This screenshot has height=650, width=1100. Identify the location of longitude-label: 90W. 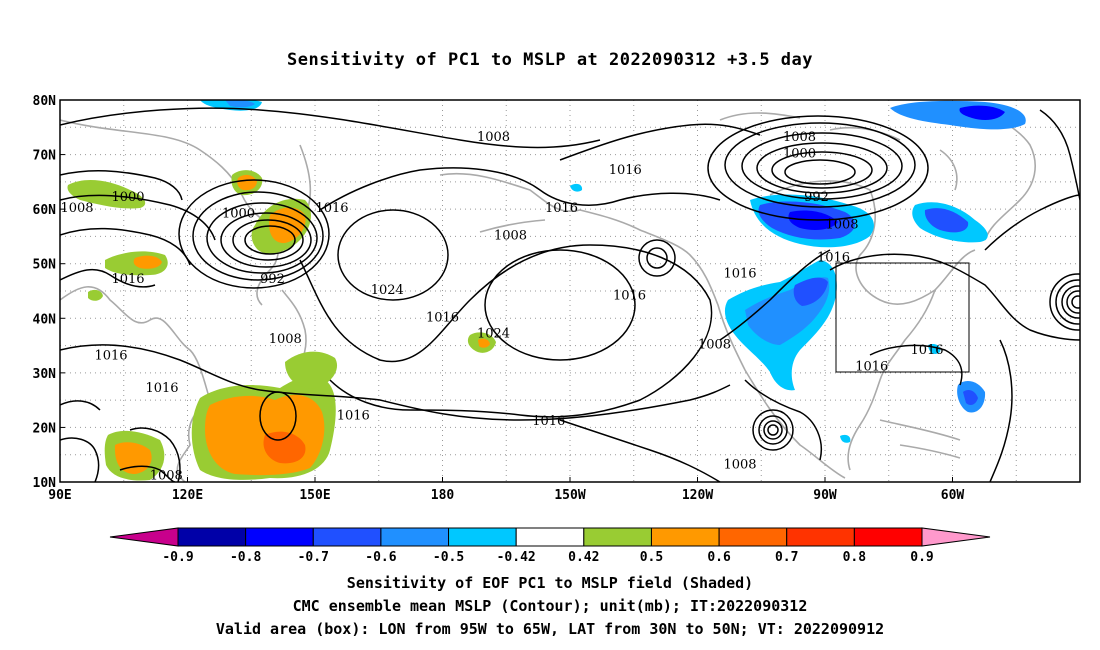
(825, 495).